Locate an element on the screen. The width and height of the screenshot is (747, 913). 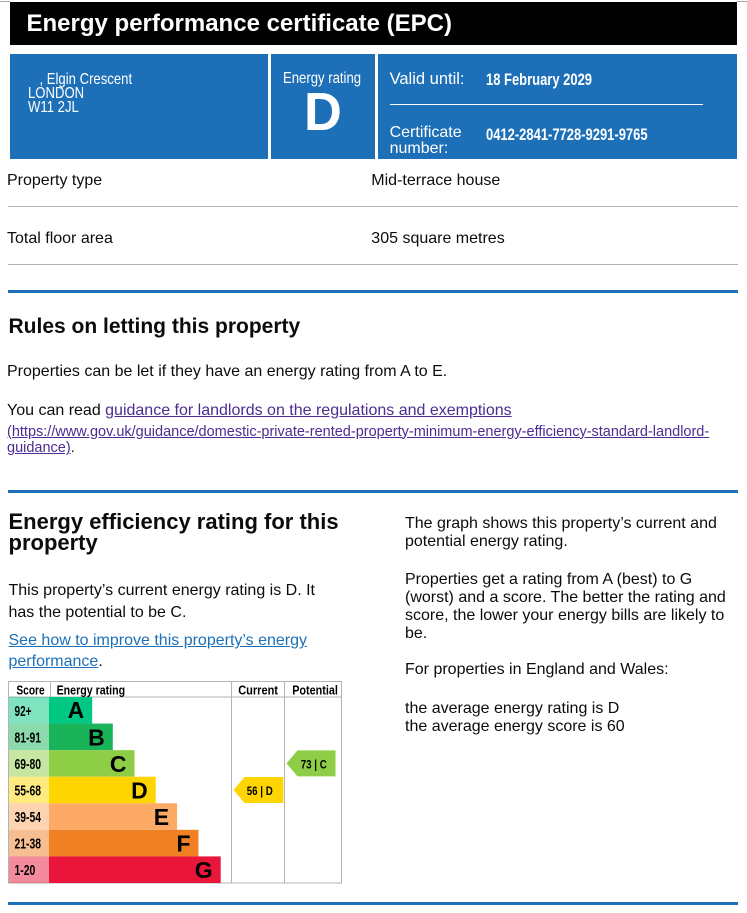
svg-text: D is located at coordinates (139, 790).